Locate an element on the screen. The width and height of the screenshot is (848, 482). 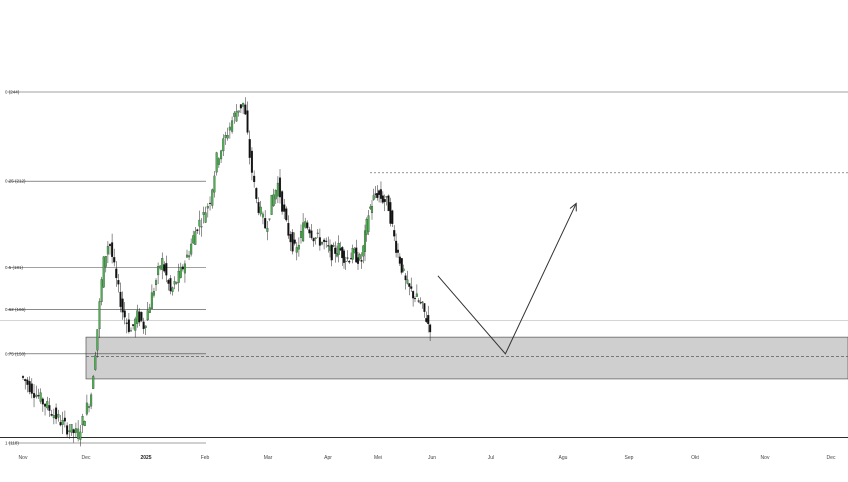
x-tick-label: Mei is located at coordinates (378, 458).